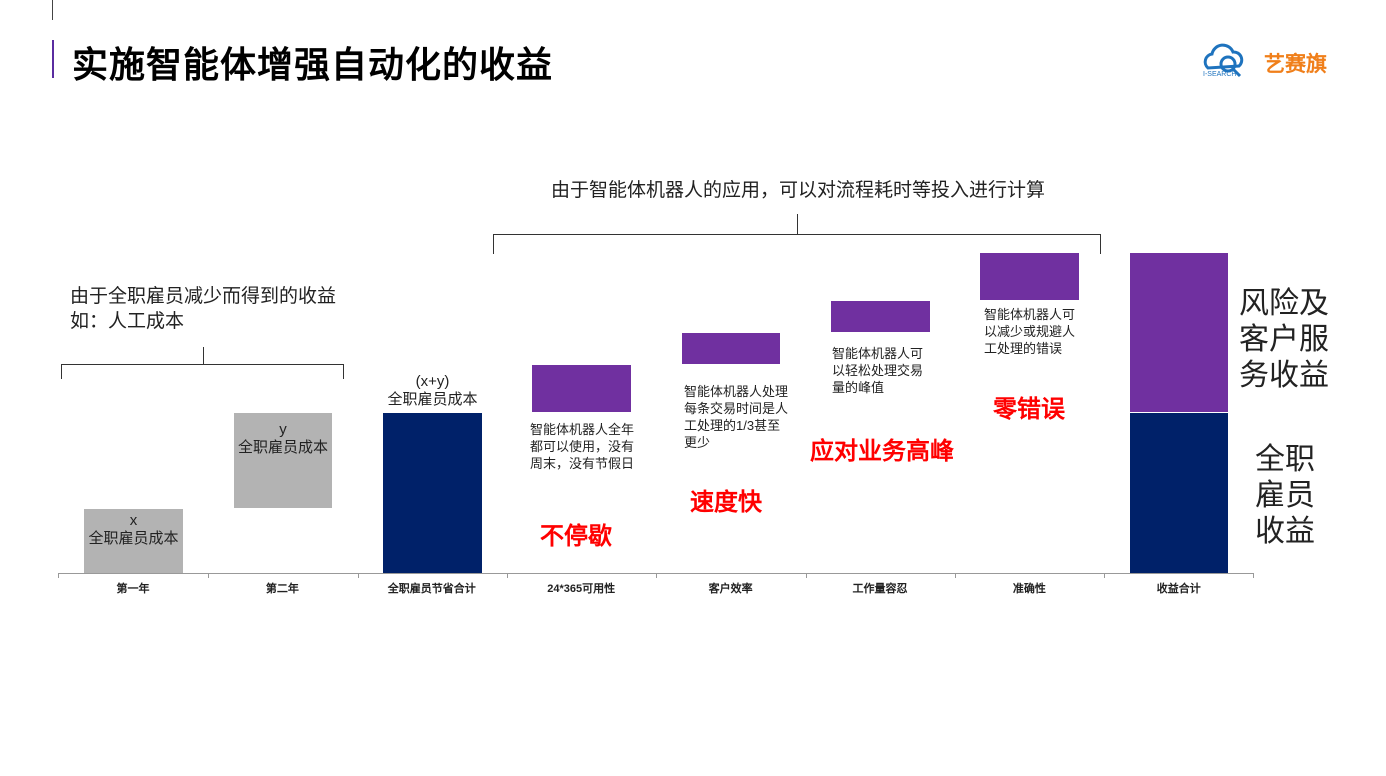  Describe the element at coordinates (1030, 331) in the screenshot. I see `benefit-desc: 智能体机器人可以减少或规避人工处理的错误` at that location.